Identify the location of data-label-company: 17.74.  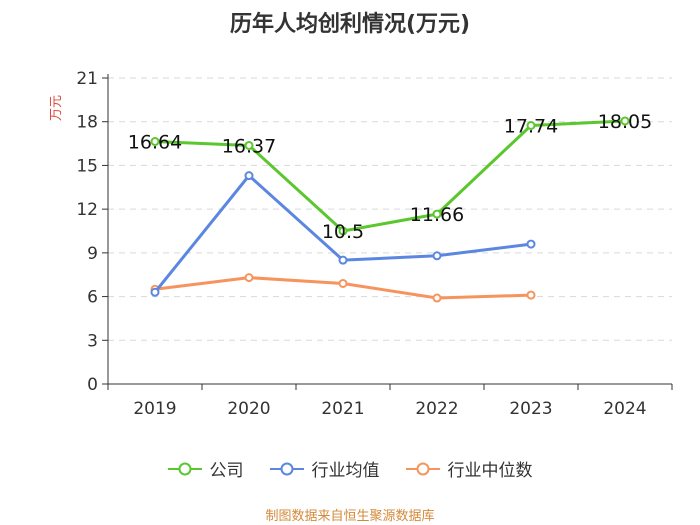
(531, 127).